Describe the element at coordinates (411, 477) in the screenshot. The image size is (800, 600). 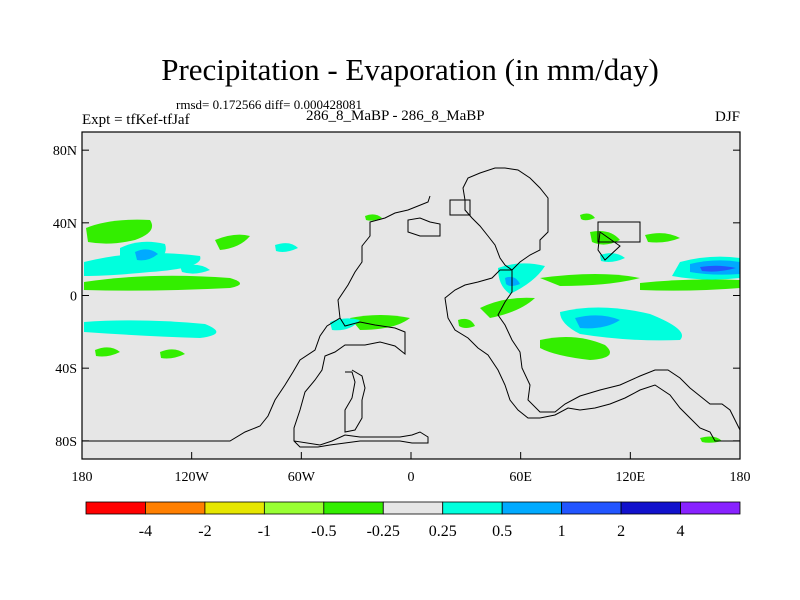
I see `lon-label: 0` at that location.